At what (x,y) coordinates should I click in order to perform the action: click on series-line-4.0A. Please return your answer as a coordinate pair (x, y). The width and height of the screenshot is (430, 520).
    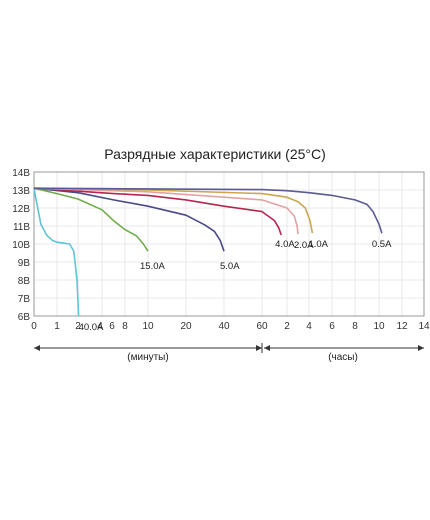
    Looking at the image, I should click on (157, 211).